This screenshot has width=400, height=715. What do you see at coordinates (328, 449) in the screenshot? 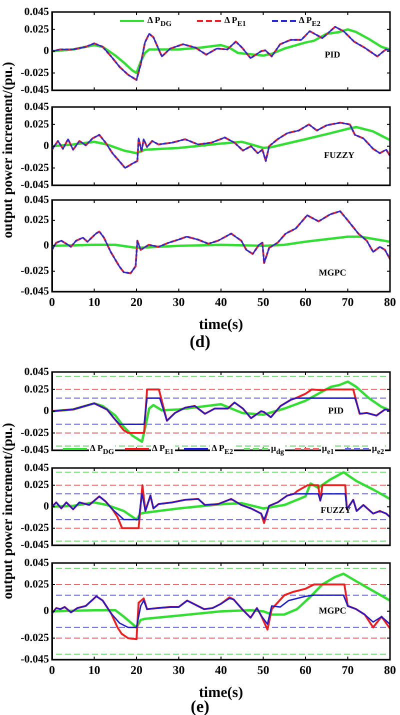
I see `legend-label: μ$_{e1}$` at bounding box center [328, 449].